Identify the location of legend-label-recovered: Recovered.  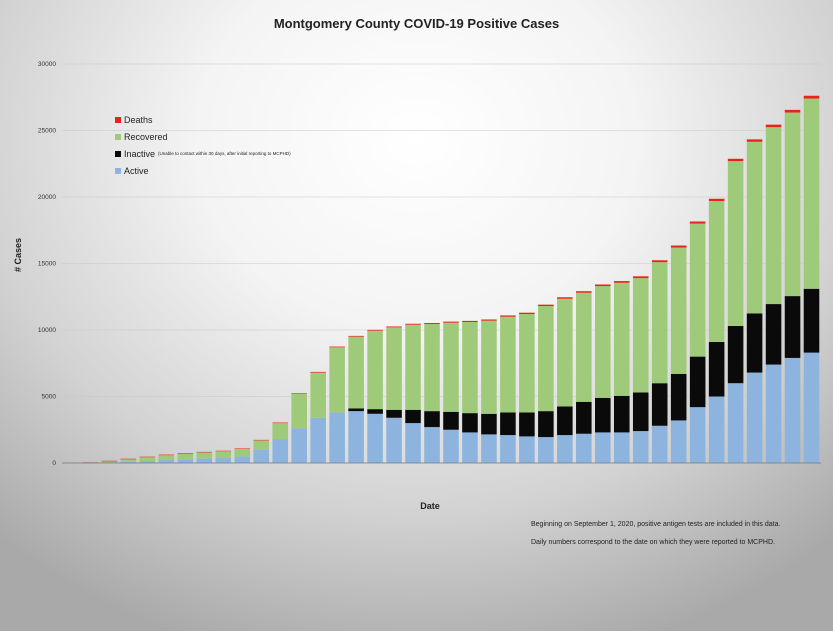
(146, 136).